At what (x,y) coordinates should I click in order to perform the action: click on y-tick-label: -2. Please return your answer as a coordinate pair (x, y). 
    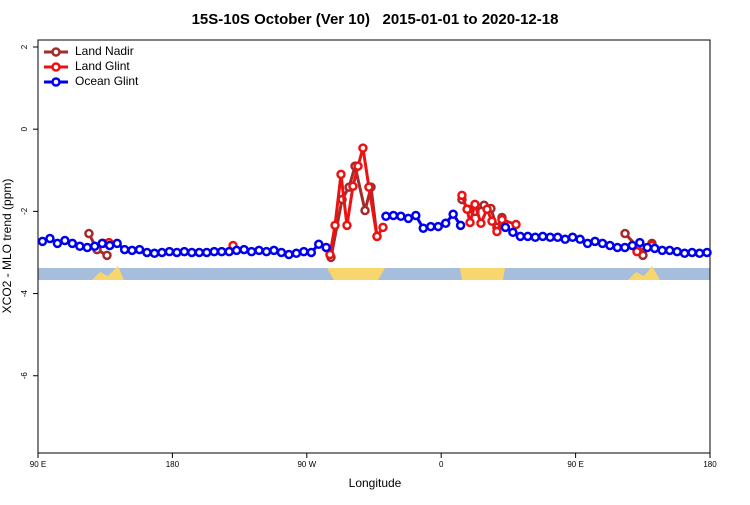
    Looking at the image, I should click on (24, 211).